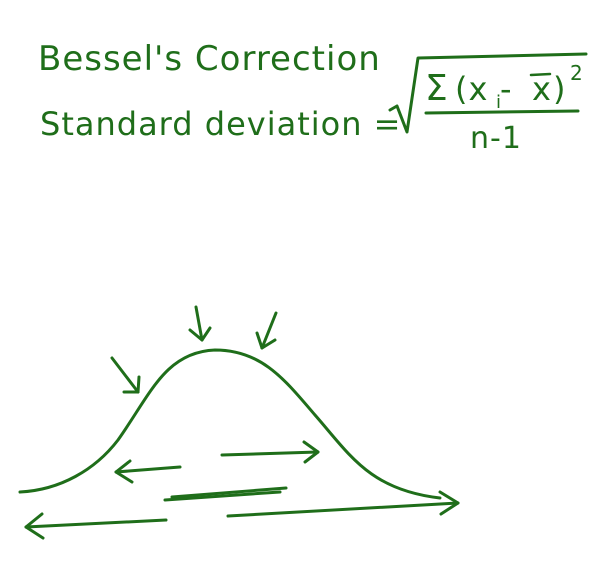 The height and width of the screenshot is (562, 600). Describe the element at coordinates (496, 138) in the screenshot. I see `formula-denominator: n-1` at that location.